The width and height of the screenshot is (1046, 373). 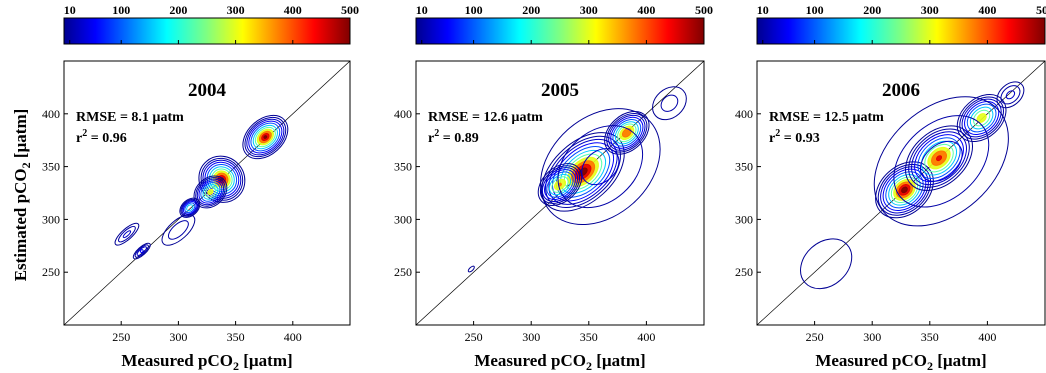 I want to click on colorbar-2006: 10 100 200 300 400 500, so click(x=901, y=24).